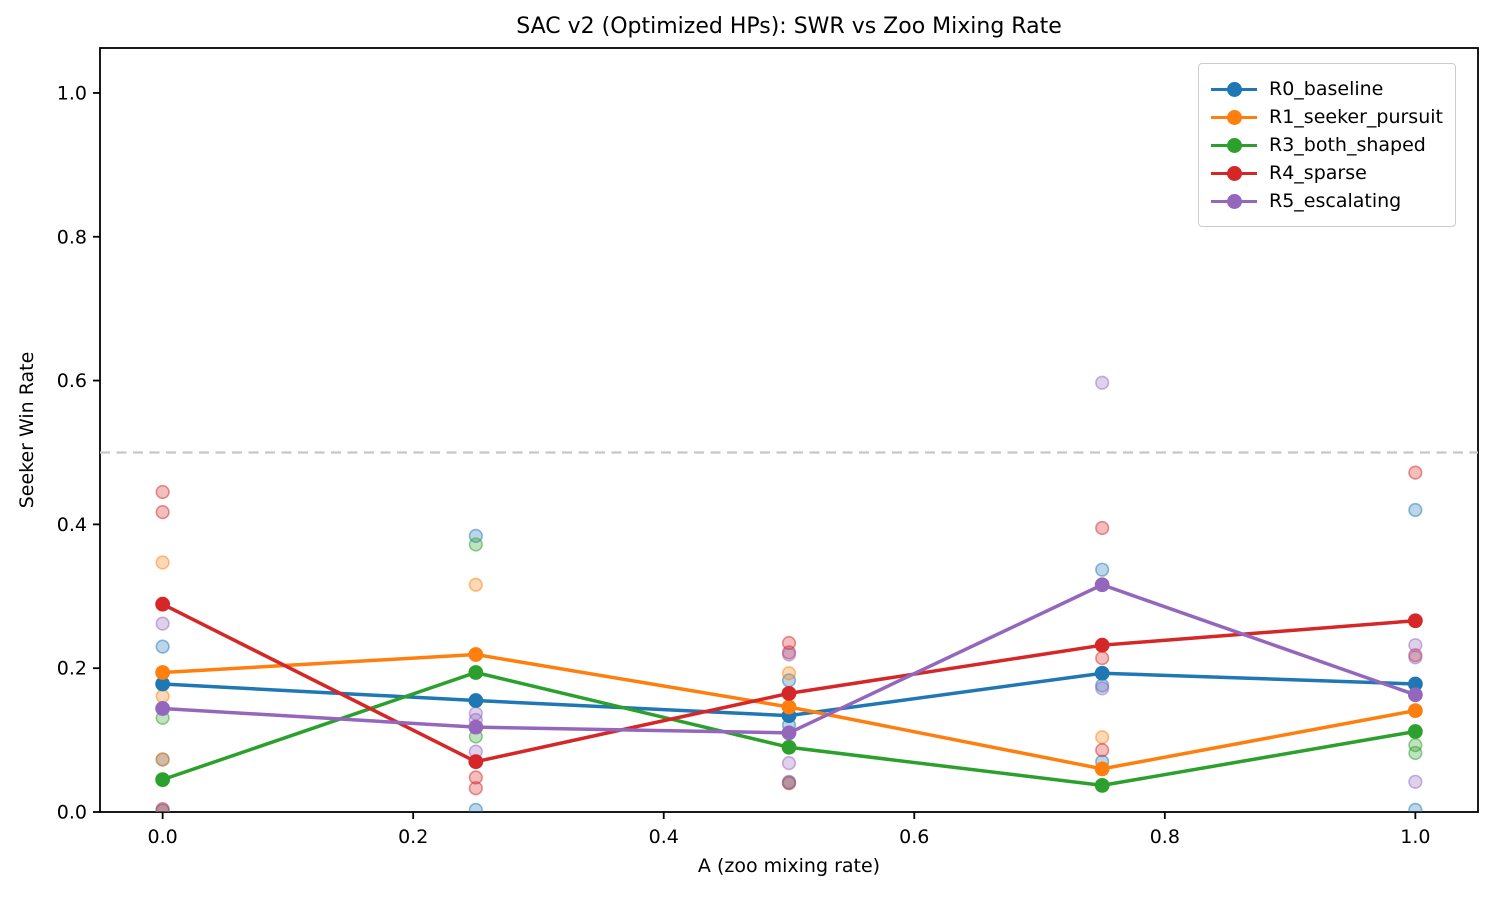  Describe the element at coordinates (72, 525) in the screenshot. I see `y-tick-label: 0.4` at that location.